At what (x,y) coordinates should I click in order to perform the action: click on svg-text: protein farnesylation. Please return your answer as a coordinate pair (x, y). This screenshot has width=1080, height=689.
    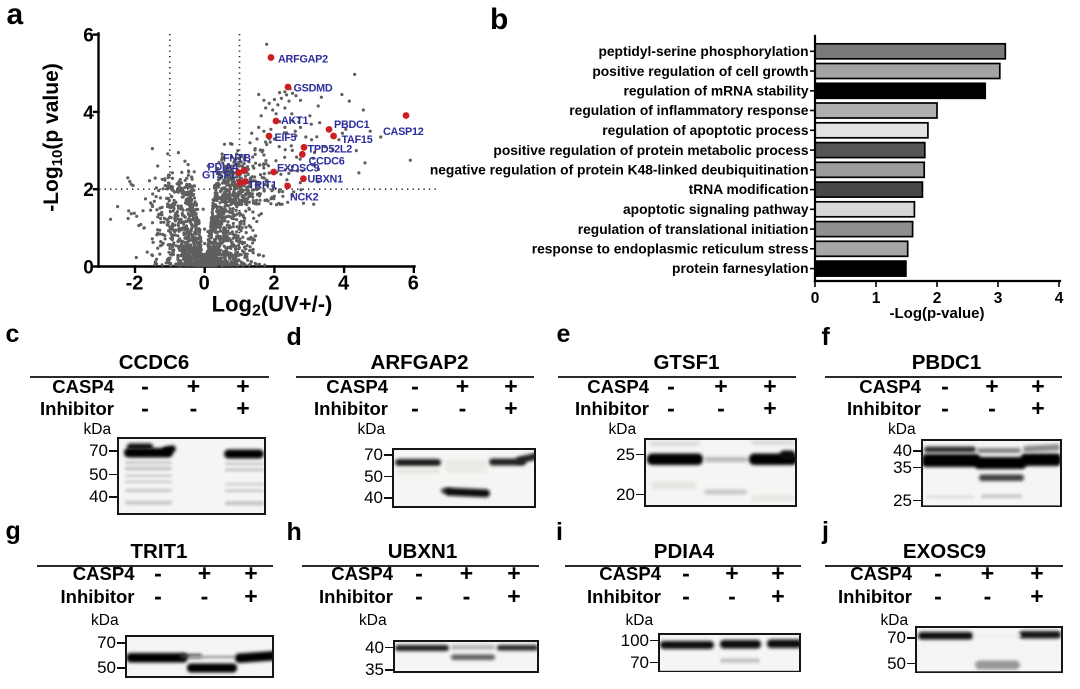
    Looking at the image, I should click on (740, 268).